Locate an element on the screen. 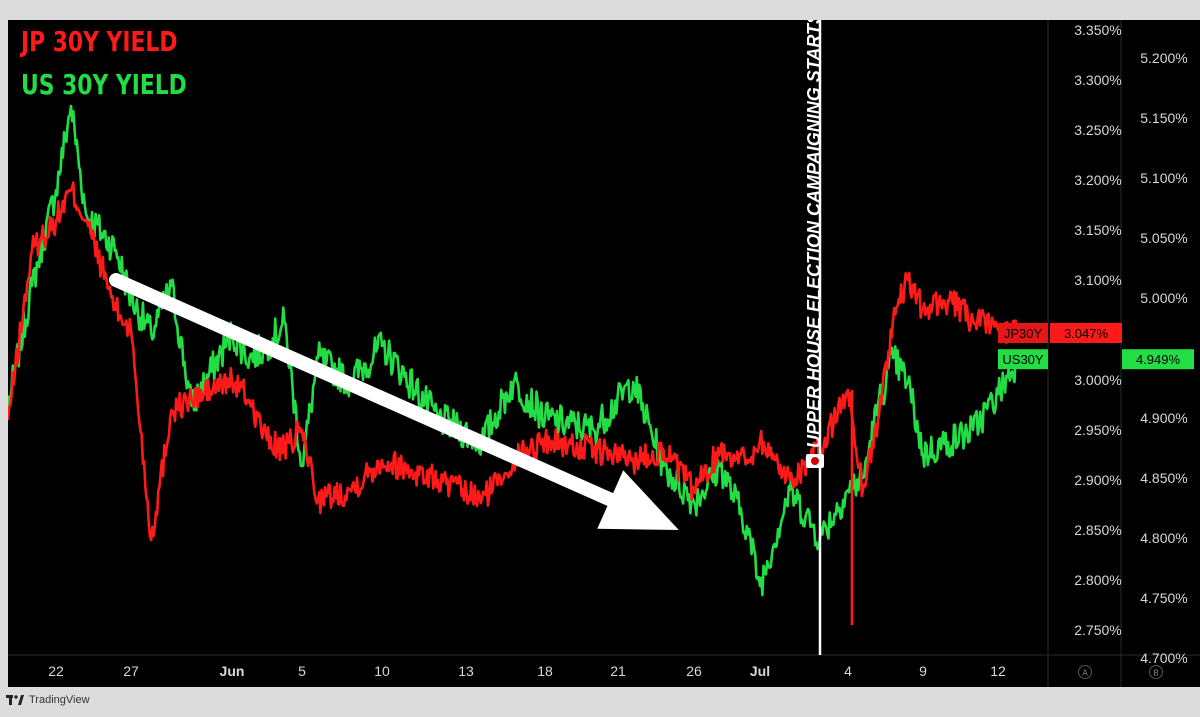 This screenshot has width=1200, height=717. x-tick-label: 13 is located at coordinates (466, 671).